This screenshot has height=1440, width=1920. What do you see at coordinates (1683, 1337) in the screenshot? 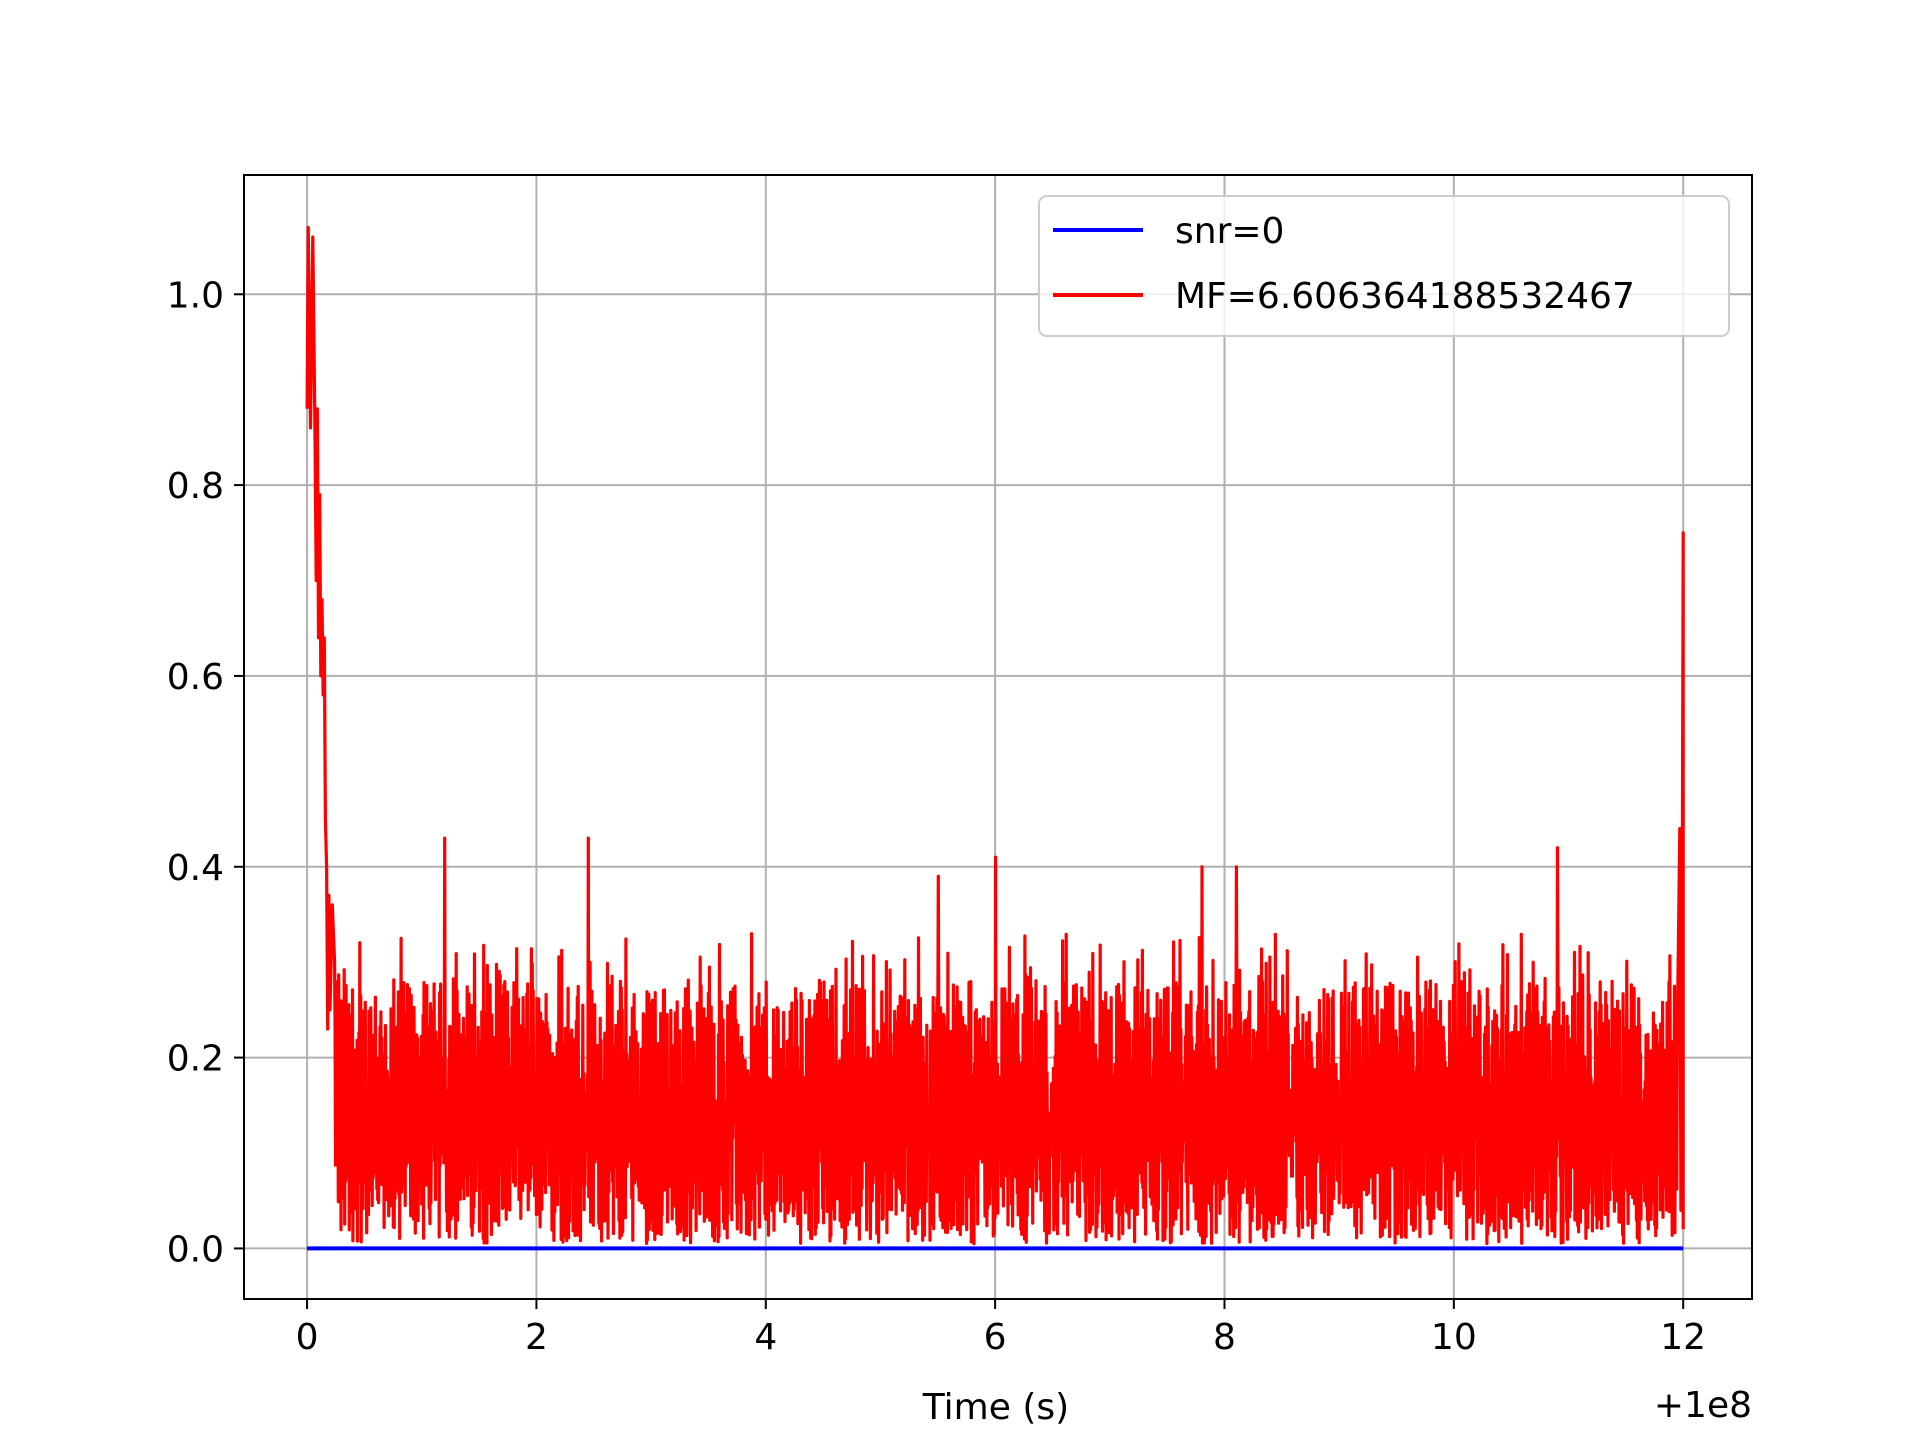
I see `x-tick-label: 12` at bounding box center [1683, 1337].